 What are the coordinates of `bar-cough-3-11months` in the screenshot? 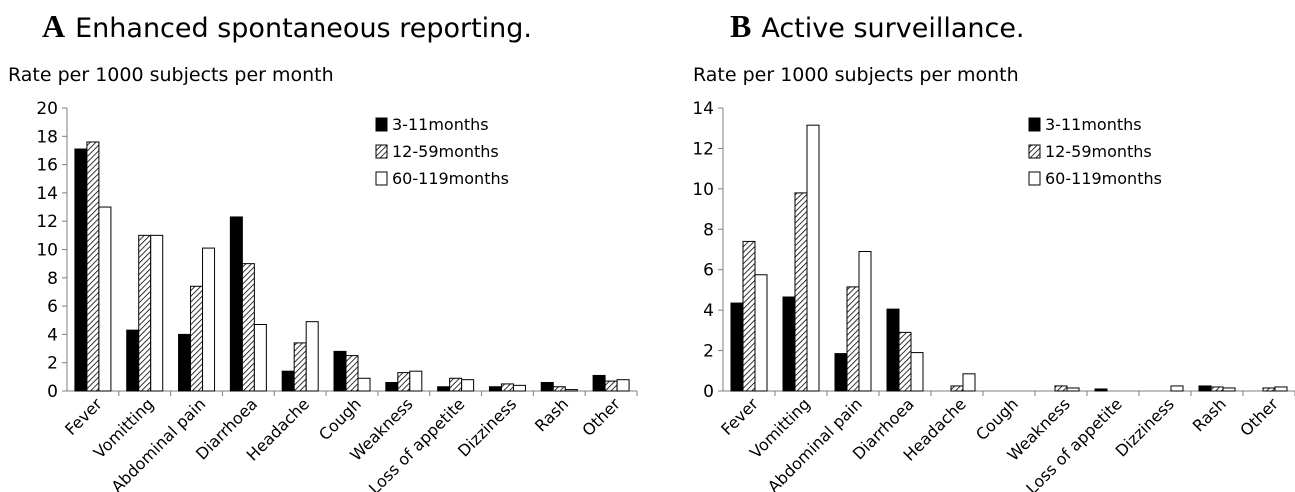 It's located at (340, 371).